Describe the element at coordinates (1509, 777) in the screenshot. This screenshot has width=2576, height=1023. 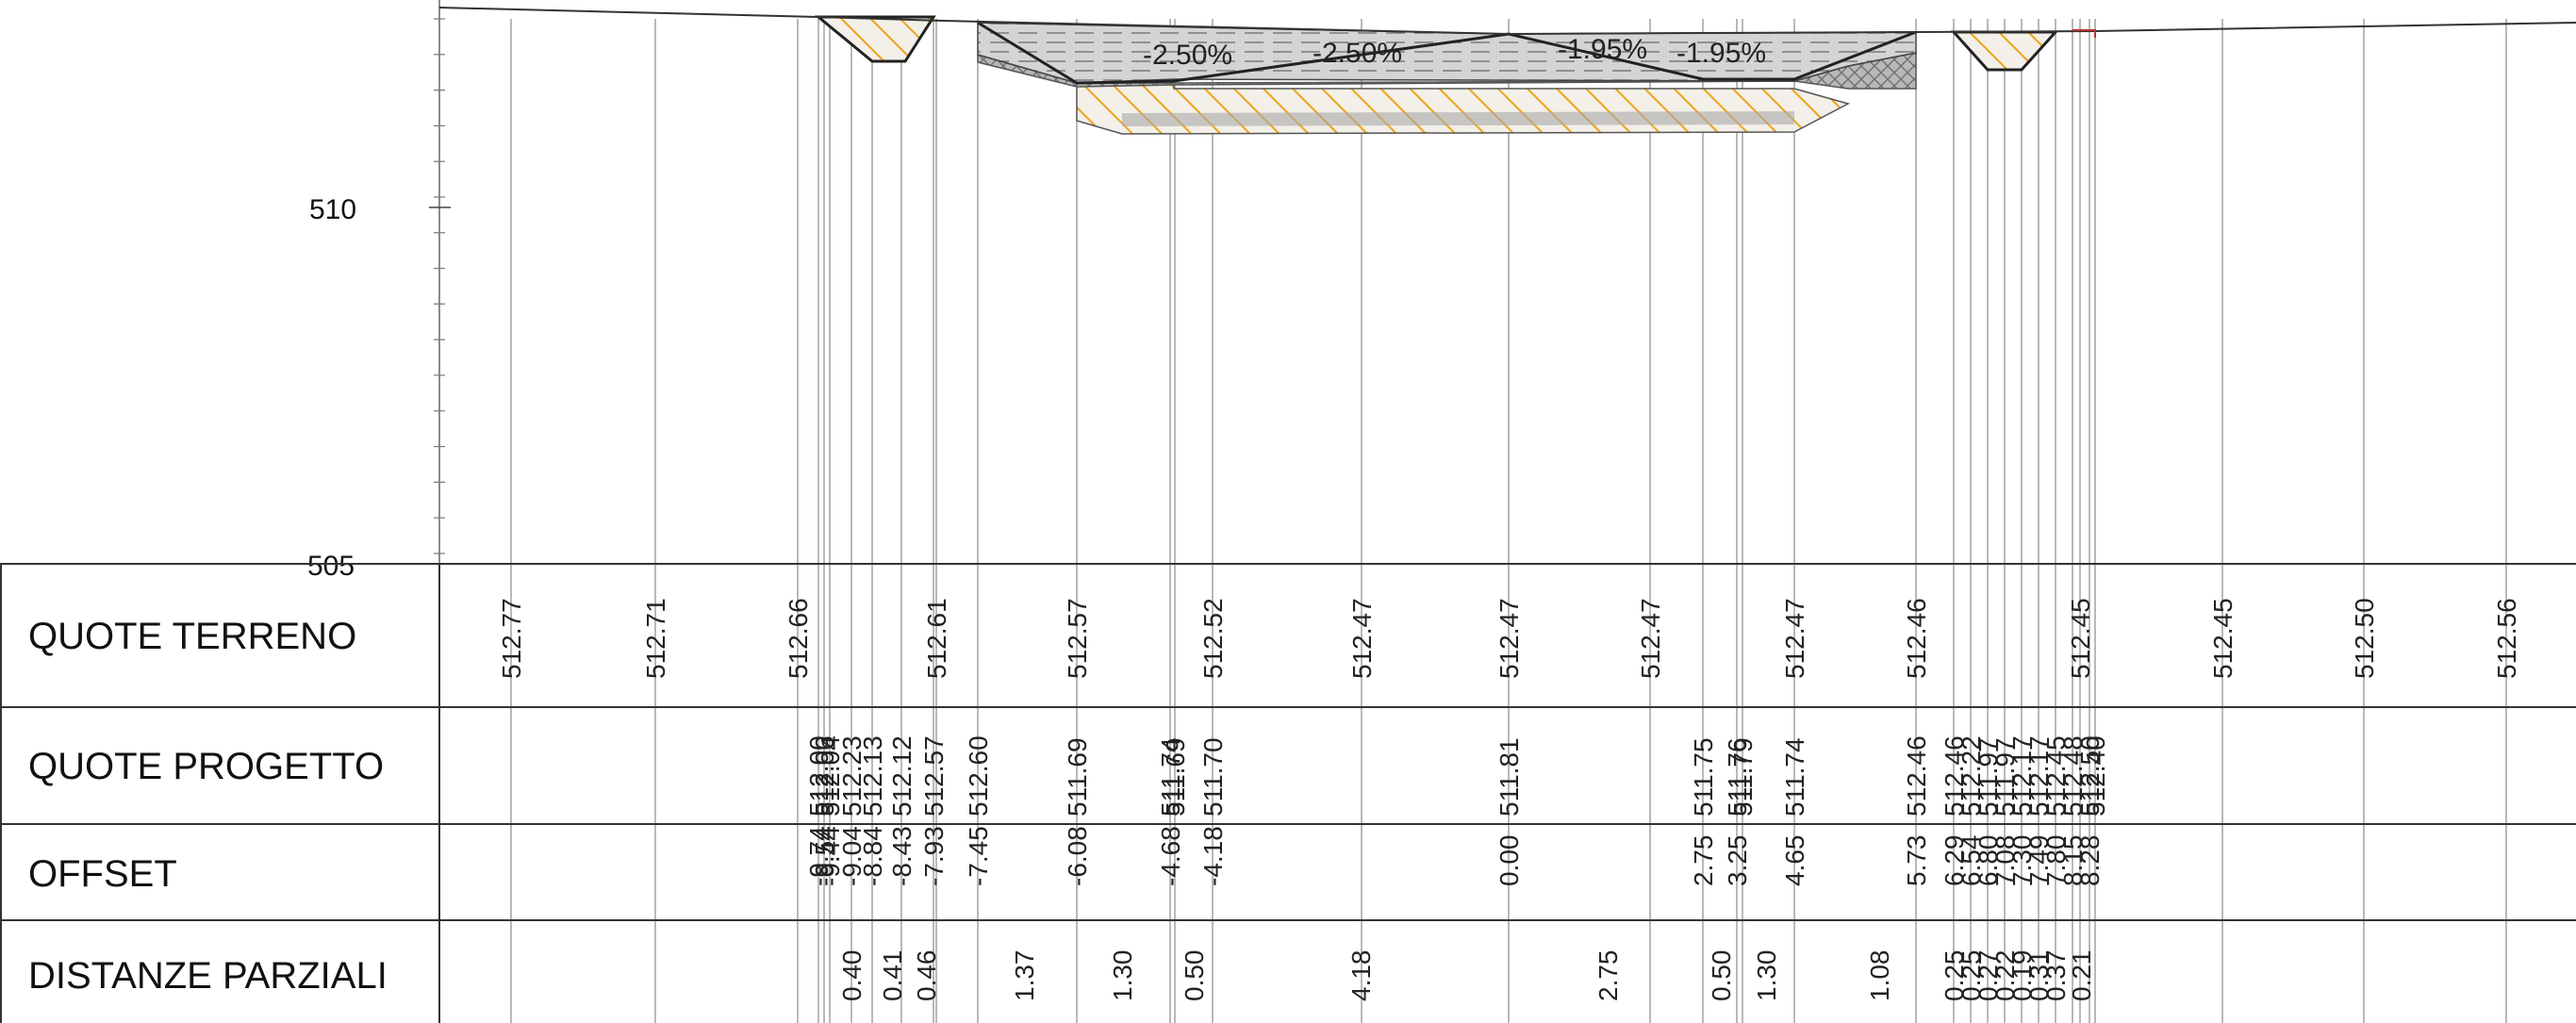
I see `design-value: 511.81` at that location.